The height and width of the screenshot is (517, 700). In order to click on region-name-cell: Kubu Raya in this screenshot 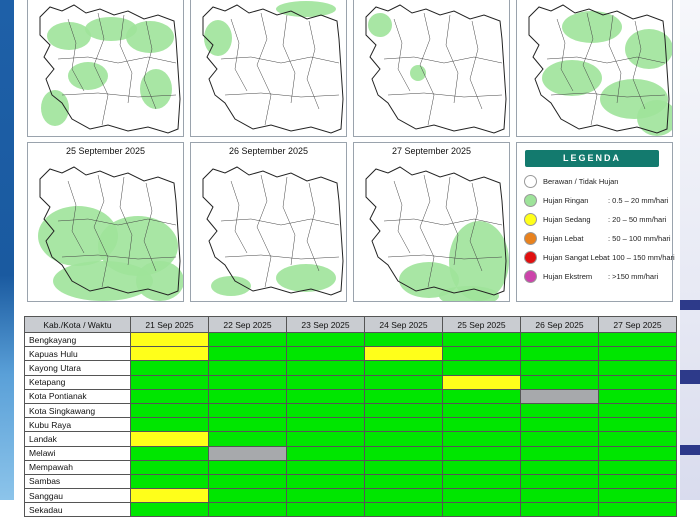, I will do `click(77, 425)`.